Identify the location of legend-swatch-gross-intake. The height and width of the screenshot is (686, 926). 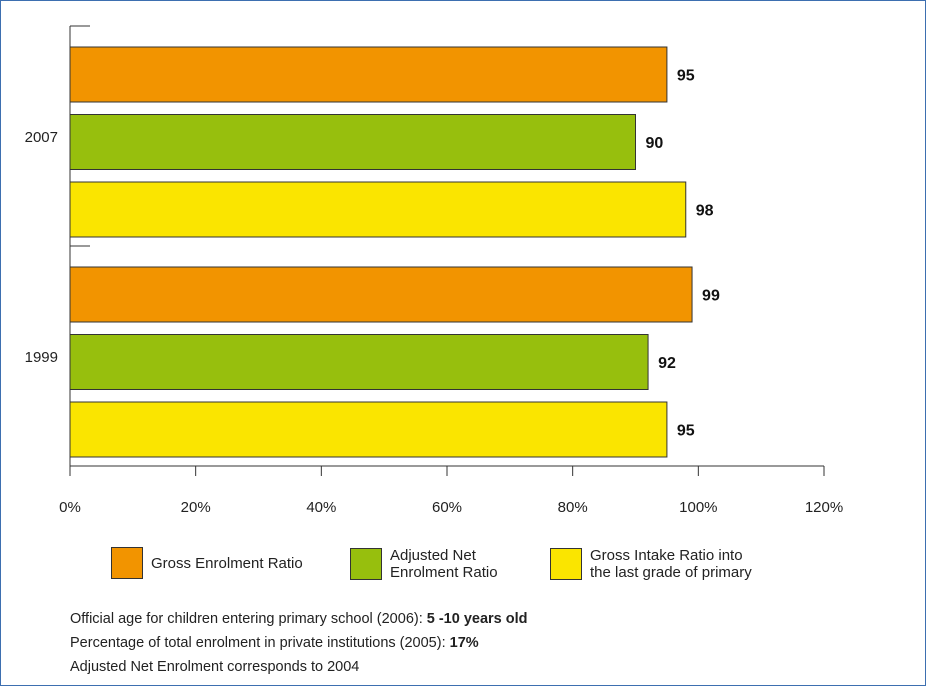
(566, 564).